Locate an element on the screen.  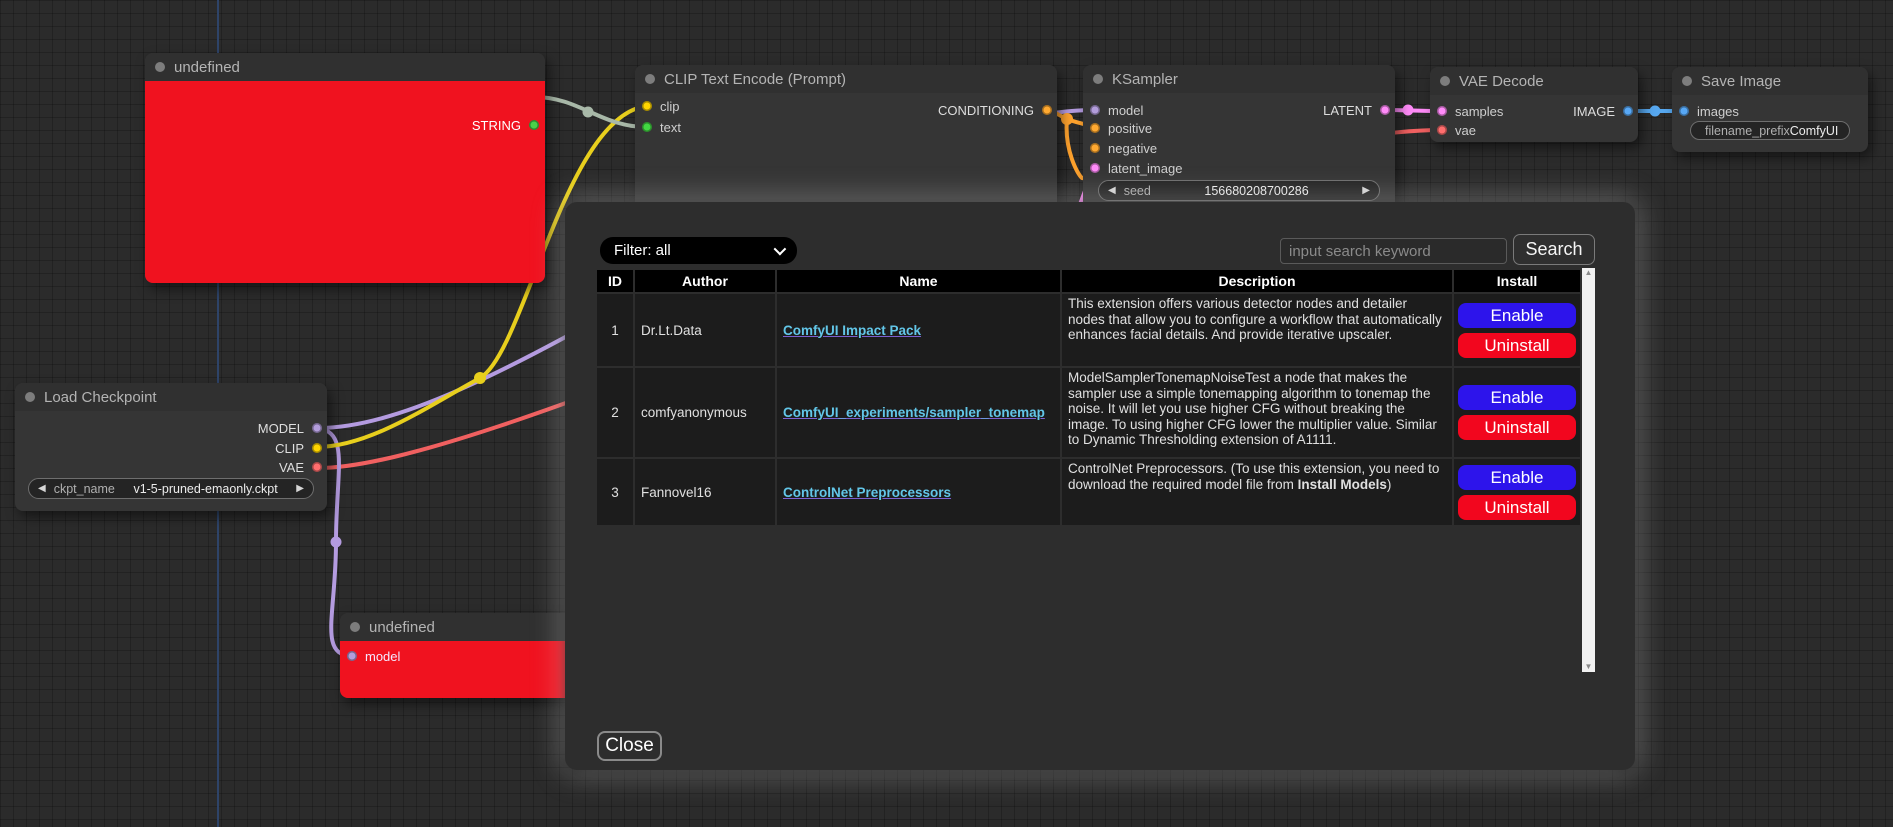
input-label: images is located at coordinates (1718, 111).